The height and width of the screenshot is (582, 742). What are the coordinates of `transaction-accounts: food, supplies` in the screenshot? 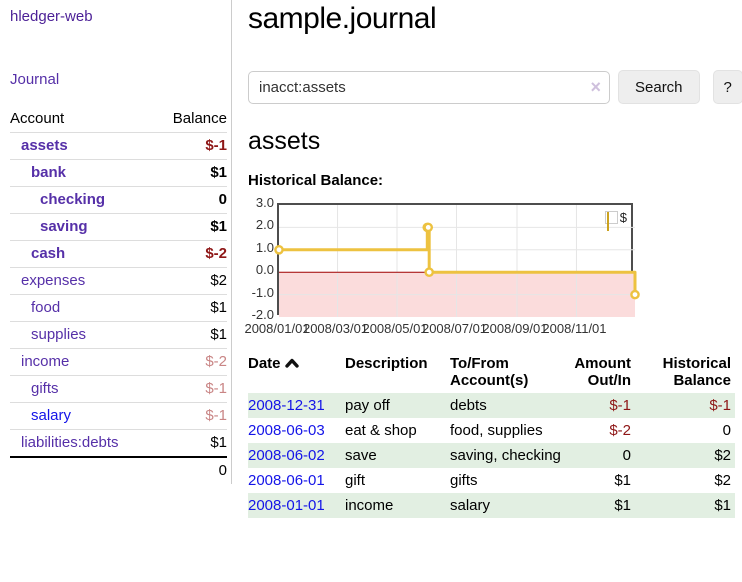 It's located at (496, 430).